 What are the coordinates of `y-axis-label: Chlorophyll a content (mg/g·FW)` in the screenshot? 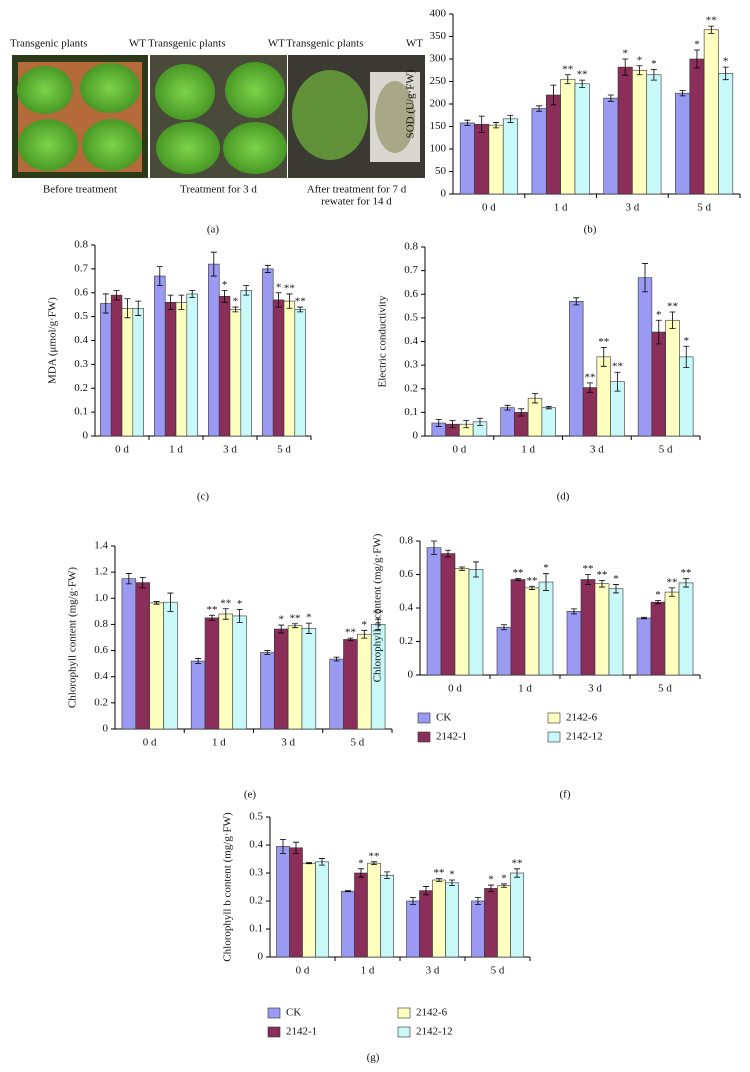 It's located at (378, 607).